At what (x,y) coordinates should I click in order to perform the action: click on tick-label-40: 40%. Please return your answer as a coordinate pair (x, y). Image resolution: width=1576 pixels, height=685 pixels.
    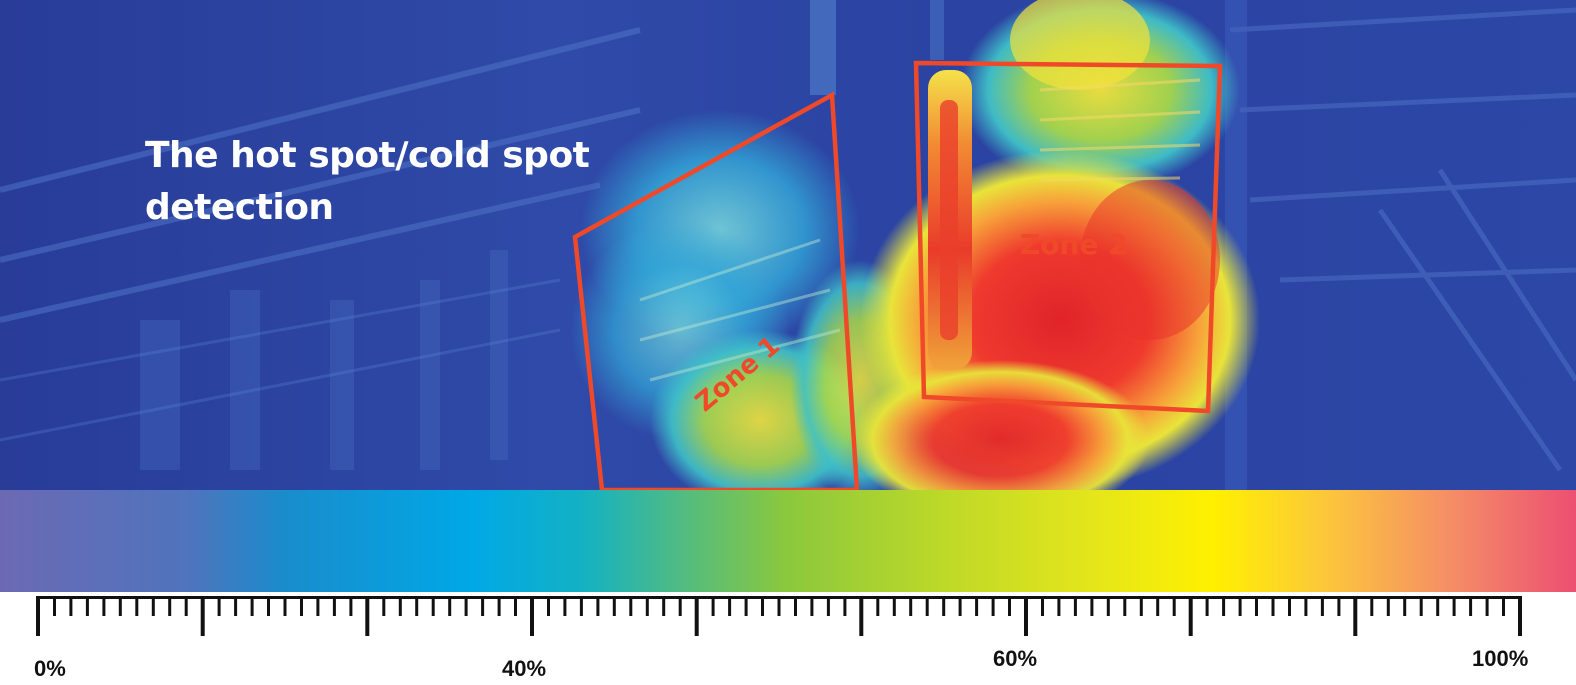
    Looking at the image, I should click on (524, 668).